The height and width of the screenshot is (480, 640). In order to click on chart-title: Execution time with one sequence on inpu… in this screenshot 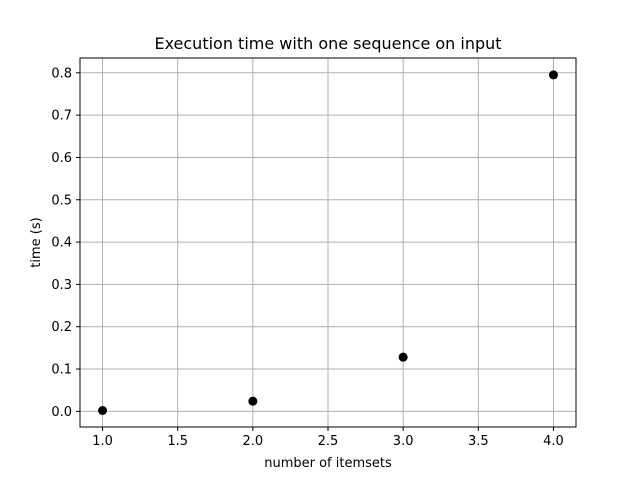, I will do `click(327, 43)`.